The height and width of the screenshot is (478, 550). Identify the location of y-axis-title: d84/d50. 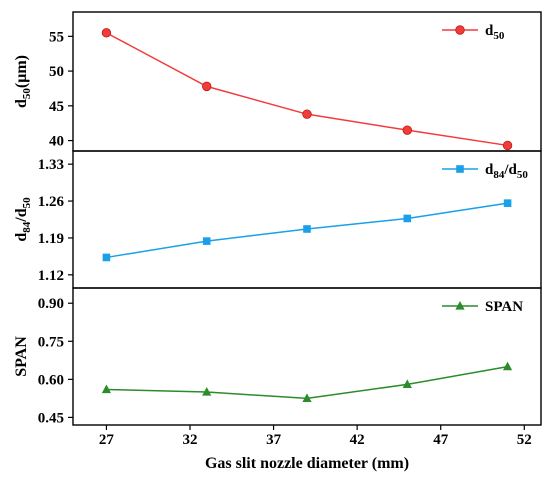
(23, 219).